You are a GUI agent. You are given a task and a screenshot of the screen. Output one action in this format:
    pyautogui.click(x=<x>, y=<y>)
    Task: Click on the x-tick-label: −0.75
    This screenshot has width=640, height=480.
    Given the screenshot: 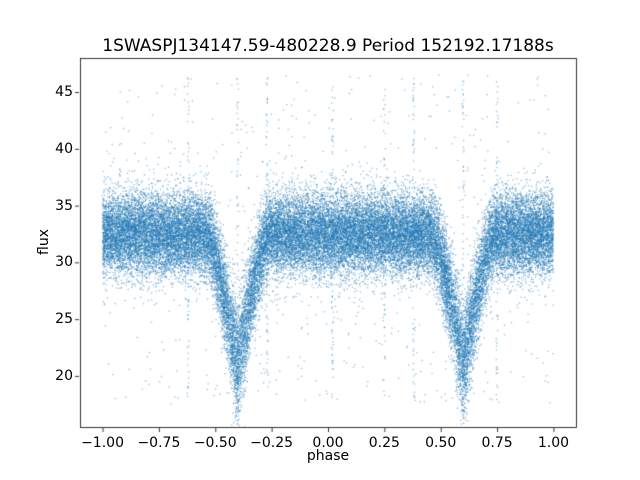 What is the action you would take?
    pyautogui.click(x=159, y=443)
    